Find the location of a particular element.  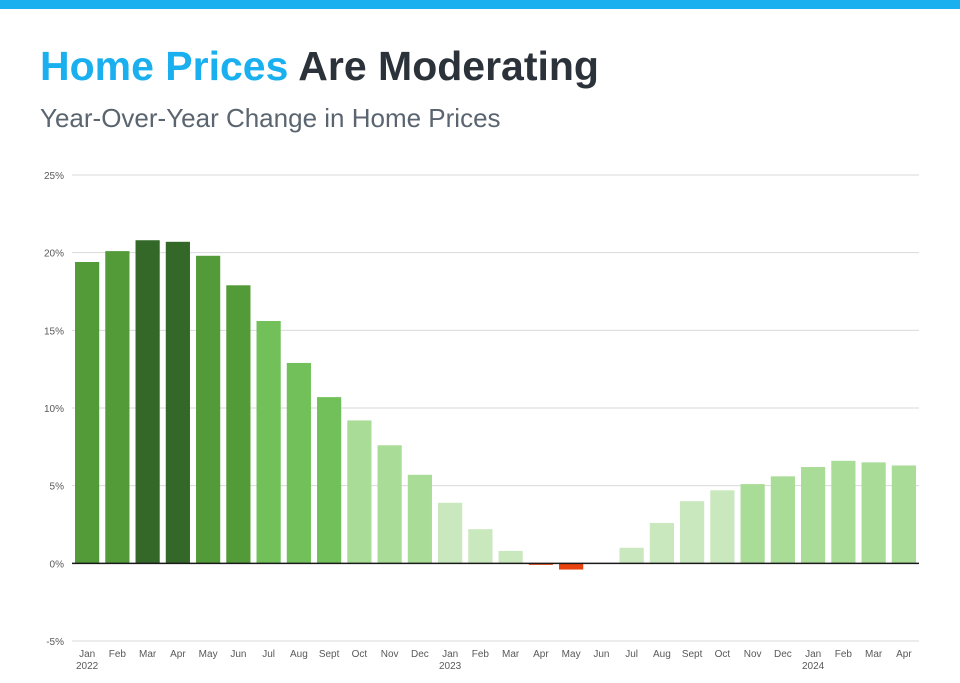

y-tick-label: 5% is located at coordinates (57, 487).